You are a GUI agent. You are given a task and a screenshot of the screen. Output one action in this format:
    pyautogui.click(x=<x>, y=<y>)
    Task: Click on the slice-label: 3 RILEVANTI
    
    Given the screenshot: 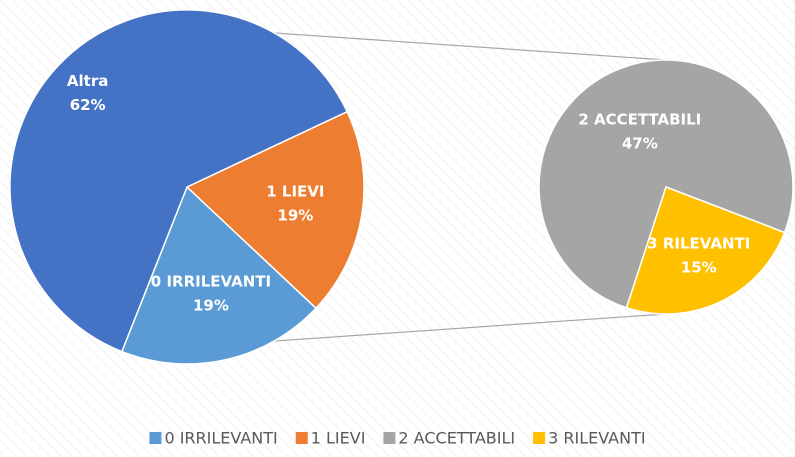 What is the action you would take?
    pyautogui.click(x=698, y=243)
    